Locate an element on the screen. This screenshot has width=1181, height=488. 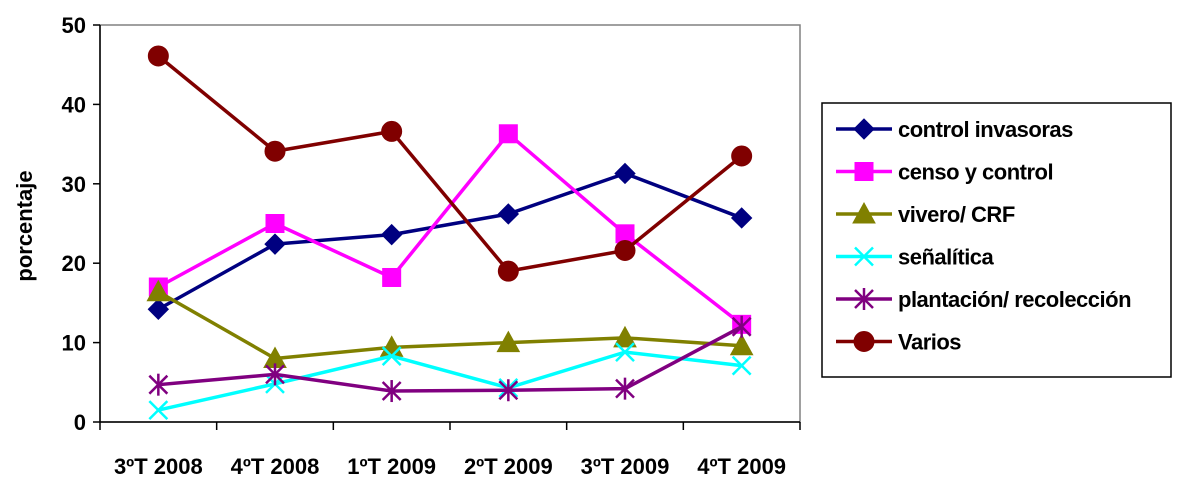
legend-label: control invasoras is located at coordinates (985, 129).